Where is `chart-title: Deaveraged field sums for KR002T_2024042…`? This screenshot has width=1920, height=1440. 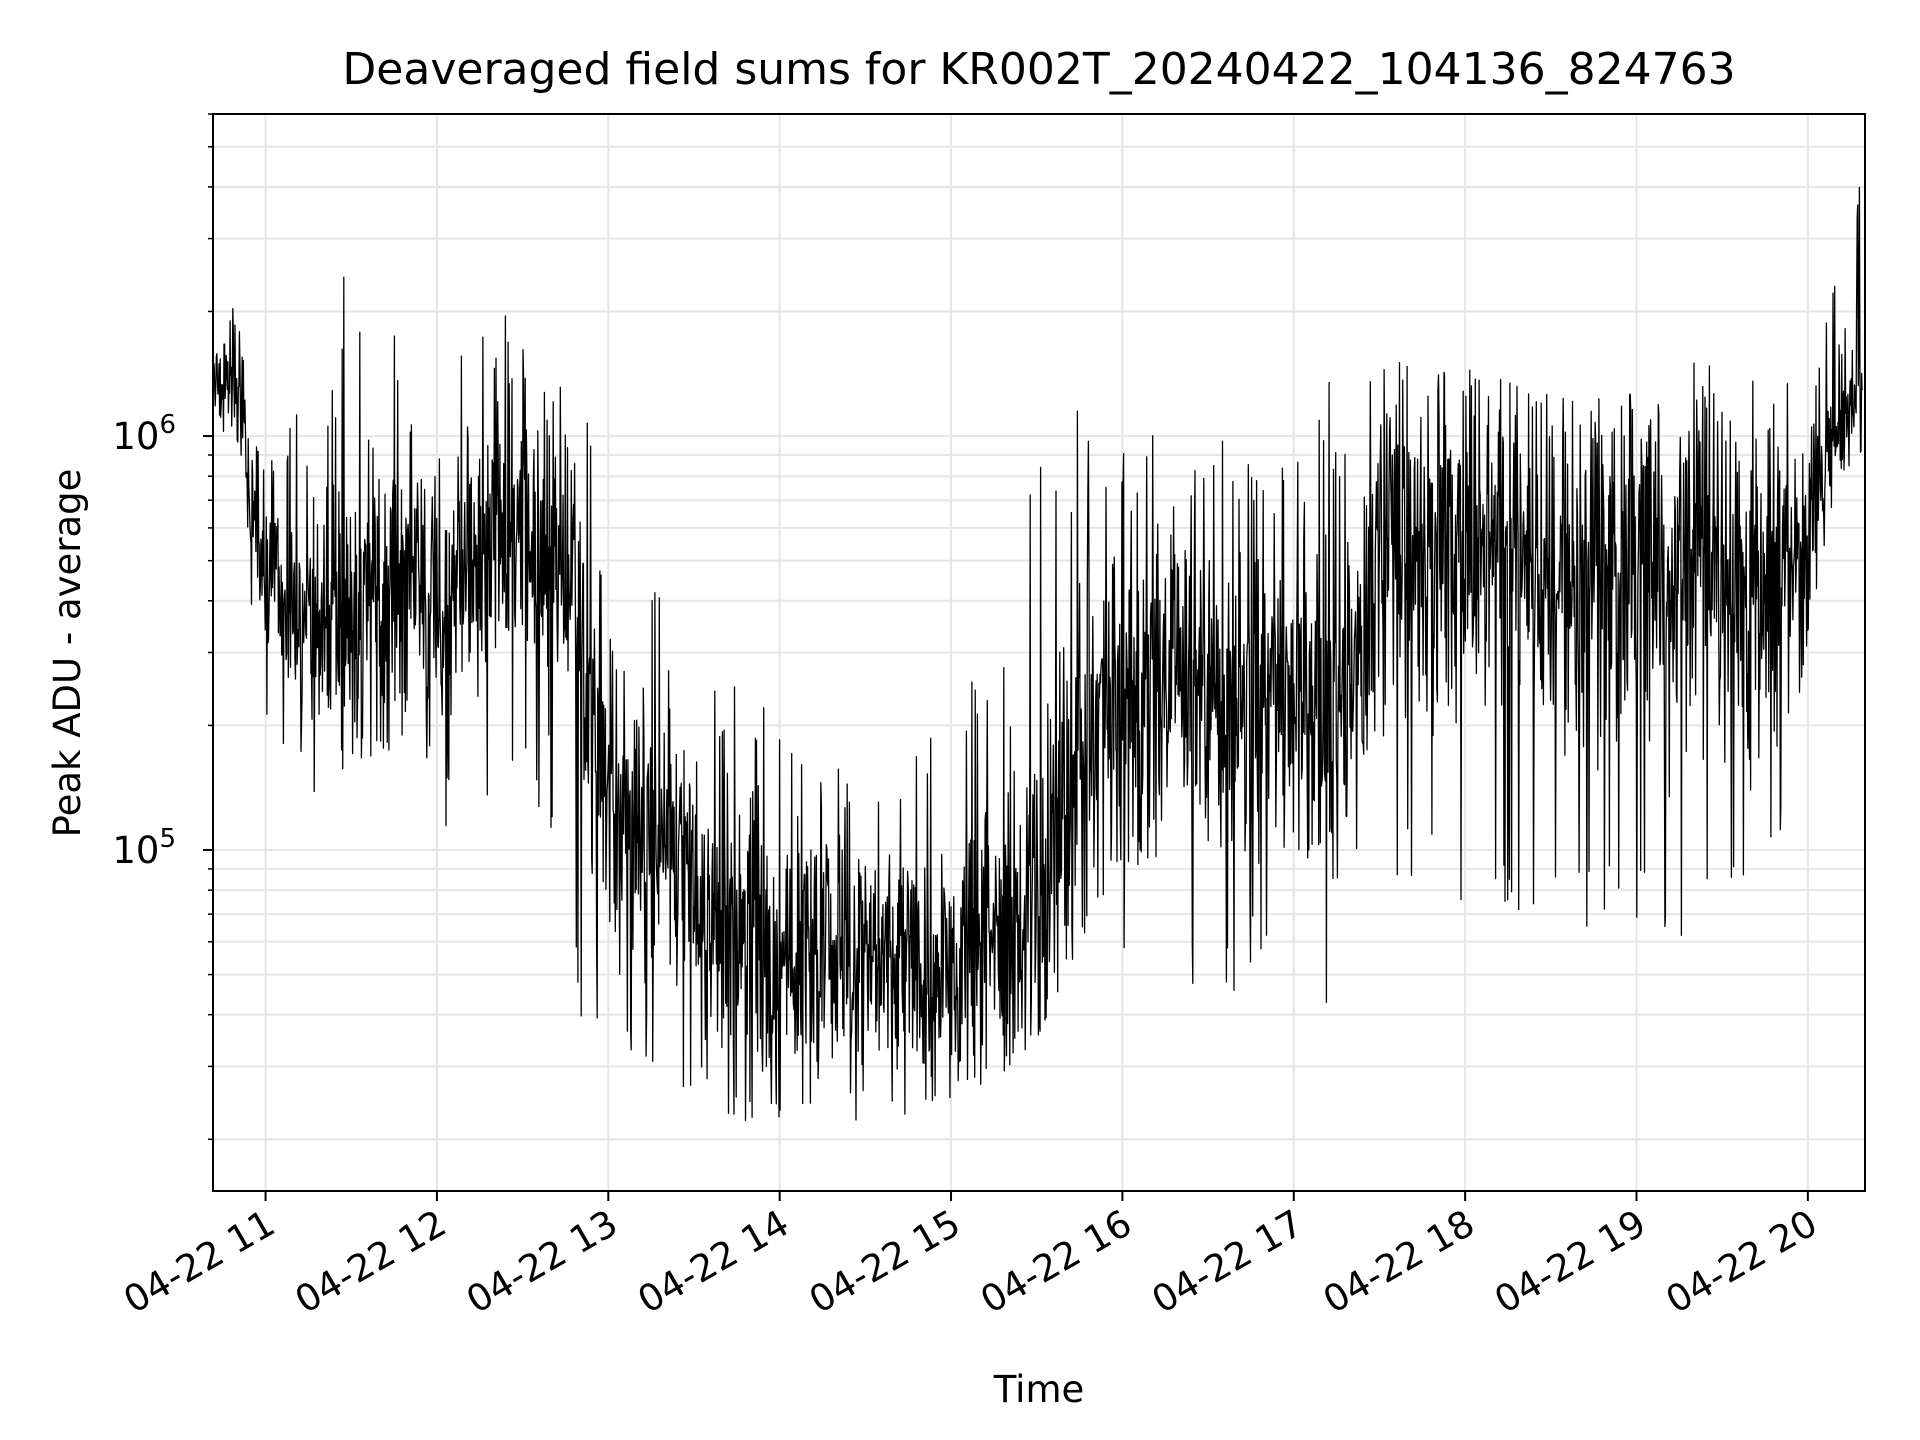 chart-title: Deaveraged field sums for KR002T_2024042… is located at coordinates (1038, 69).